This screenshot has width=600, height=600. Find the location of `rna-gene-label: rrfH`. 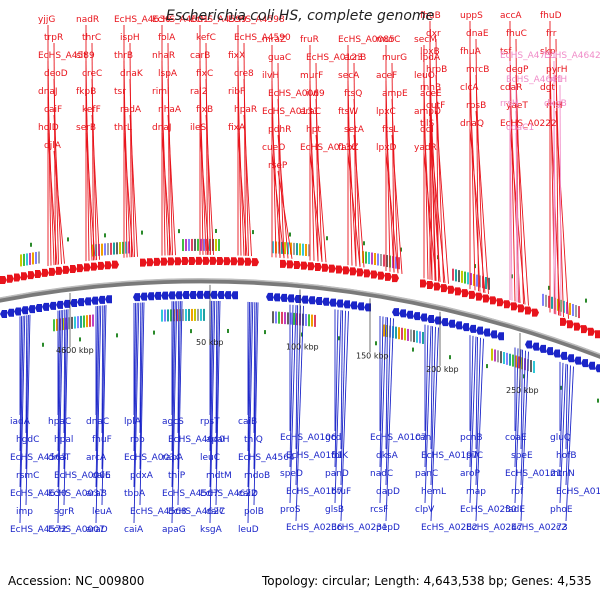

rna-gene-label: rrfH is located at coordinates (558, 80).